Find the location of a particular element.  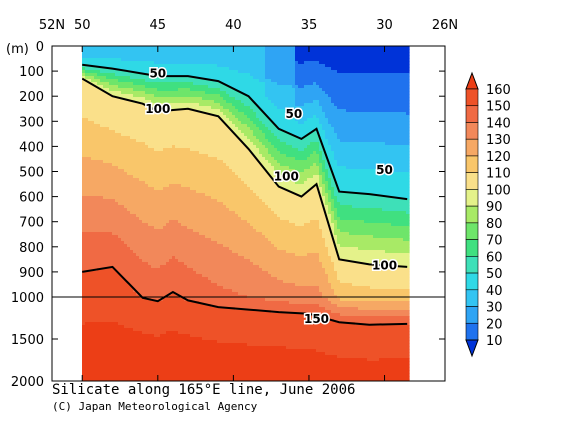

y-tick-label: 300 is located at coordinates (31, 122).